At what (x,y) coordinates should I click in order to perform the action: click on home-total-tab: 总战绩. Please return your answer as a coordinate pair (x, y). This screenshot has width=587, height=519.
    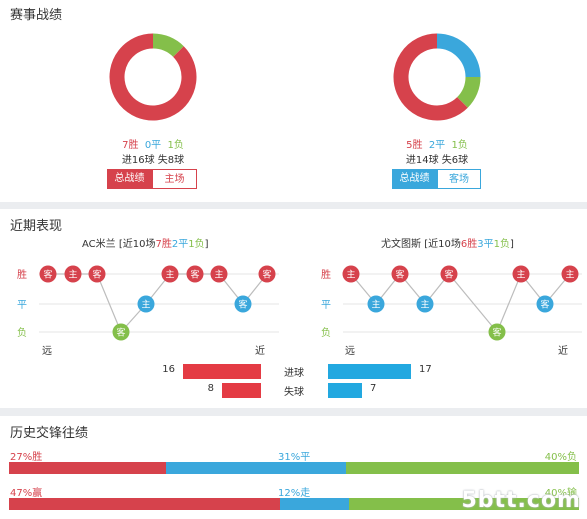
    Looking at the image, I should click on (129, 179).